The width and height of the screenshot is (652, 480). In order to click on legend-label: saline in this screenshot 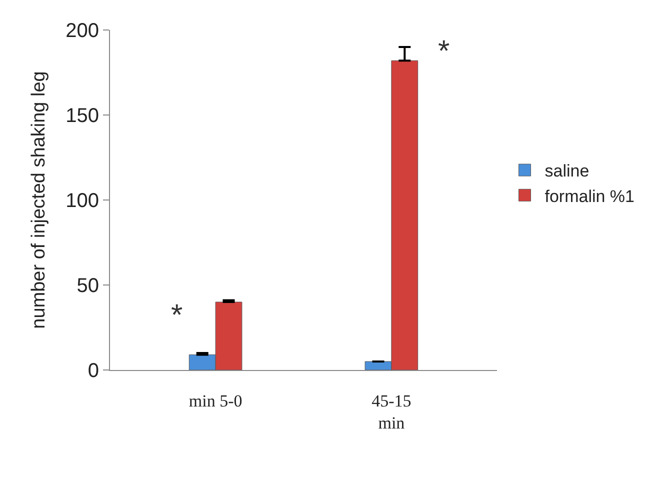, I will do `click(567, 171)`.